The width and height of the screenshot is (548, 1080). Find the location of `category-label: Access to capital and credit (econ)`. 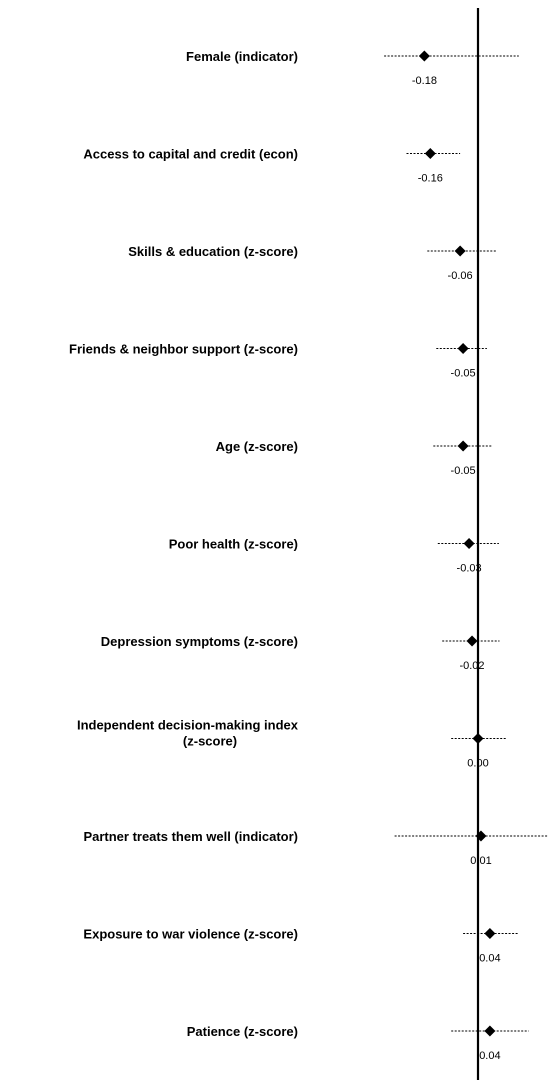

category-label: Access to capital and credit (econ) is located at coordinates (190, 154).